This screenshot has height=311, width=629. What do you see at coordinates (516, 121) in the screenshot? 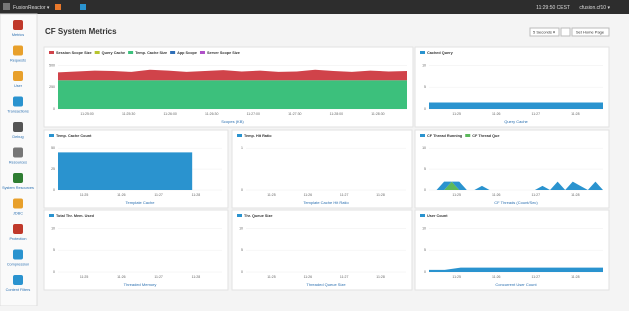
I see `x-axis-label: Query Cache` at bounding box center [516, 121].